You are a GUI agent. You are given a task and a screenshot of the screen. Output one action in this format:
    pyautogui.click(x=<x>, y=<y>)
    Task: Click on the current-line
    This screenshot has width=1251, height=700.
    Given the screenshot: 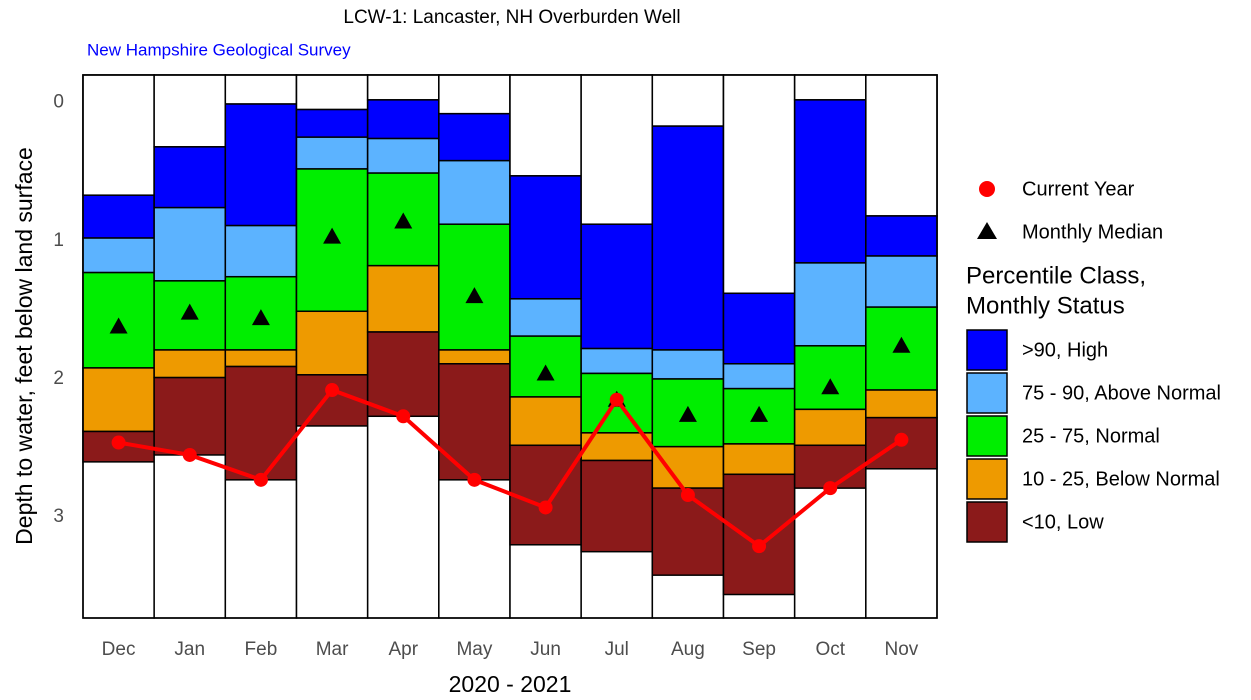 What is the action you would take?
    pyautogui.click(x=510, y=468)
    